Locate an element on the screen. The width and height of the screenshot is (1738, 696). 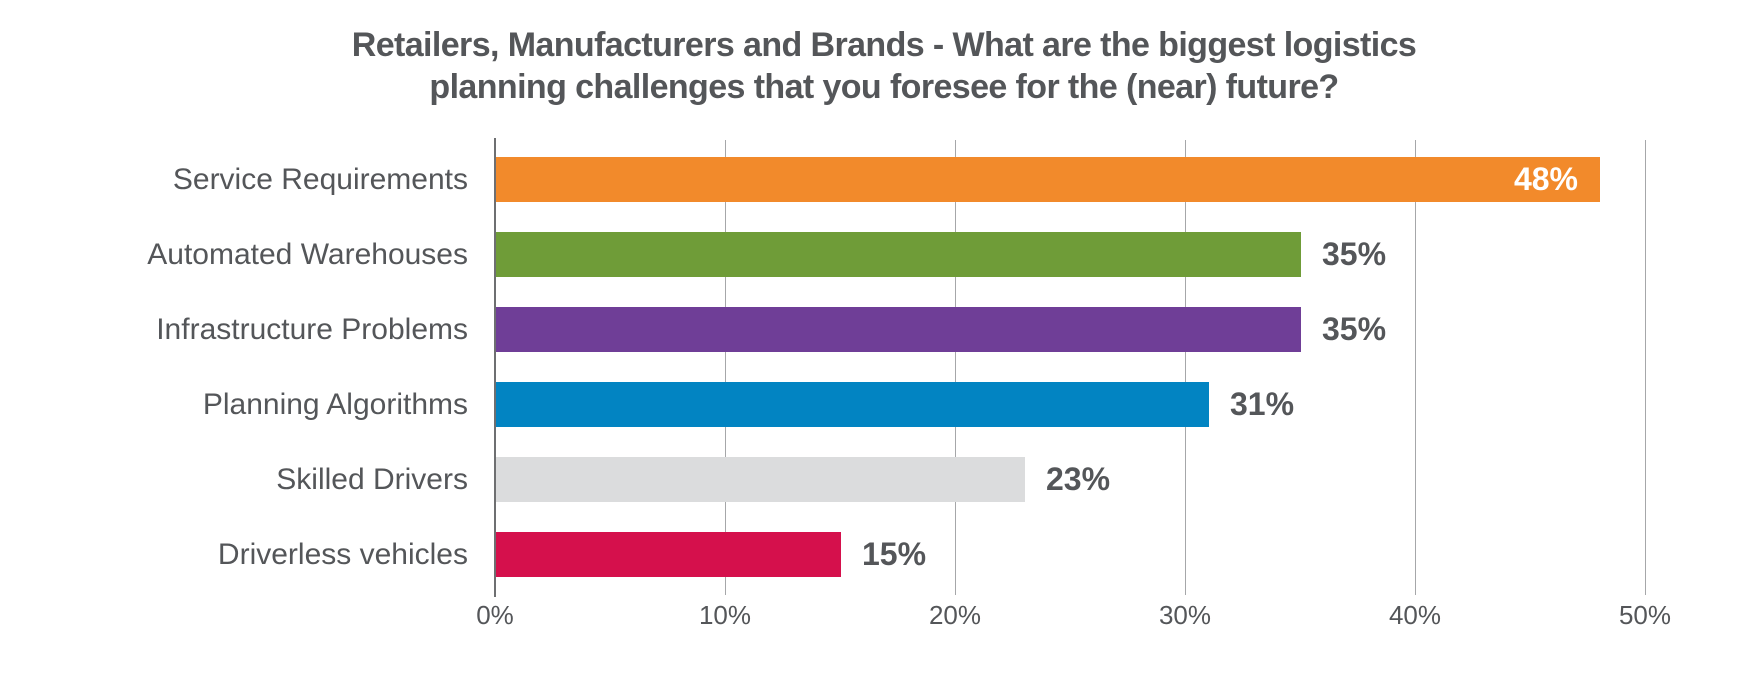
gridline-50pct is located at coordinates (1645, 367).